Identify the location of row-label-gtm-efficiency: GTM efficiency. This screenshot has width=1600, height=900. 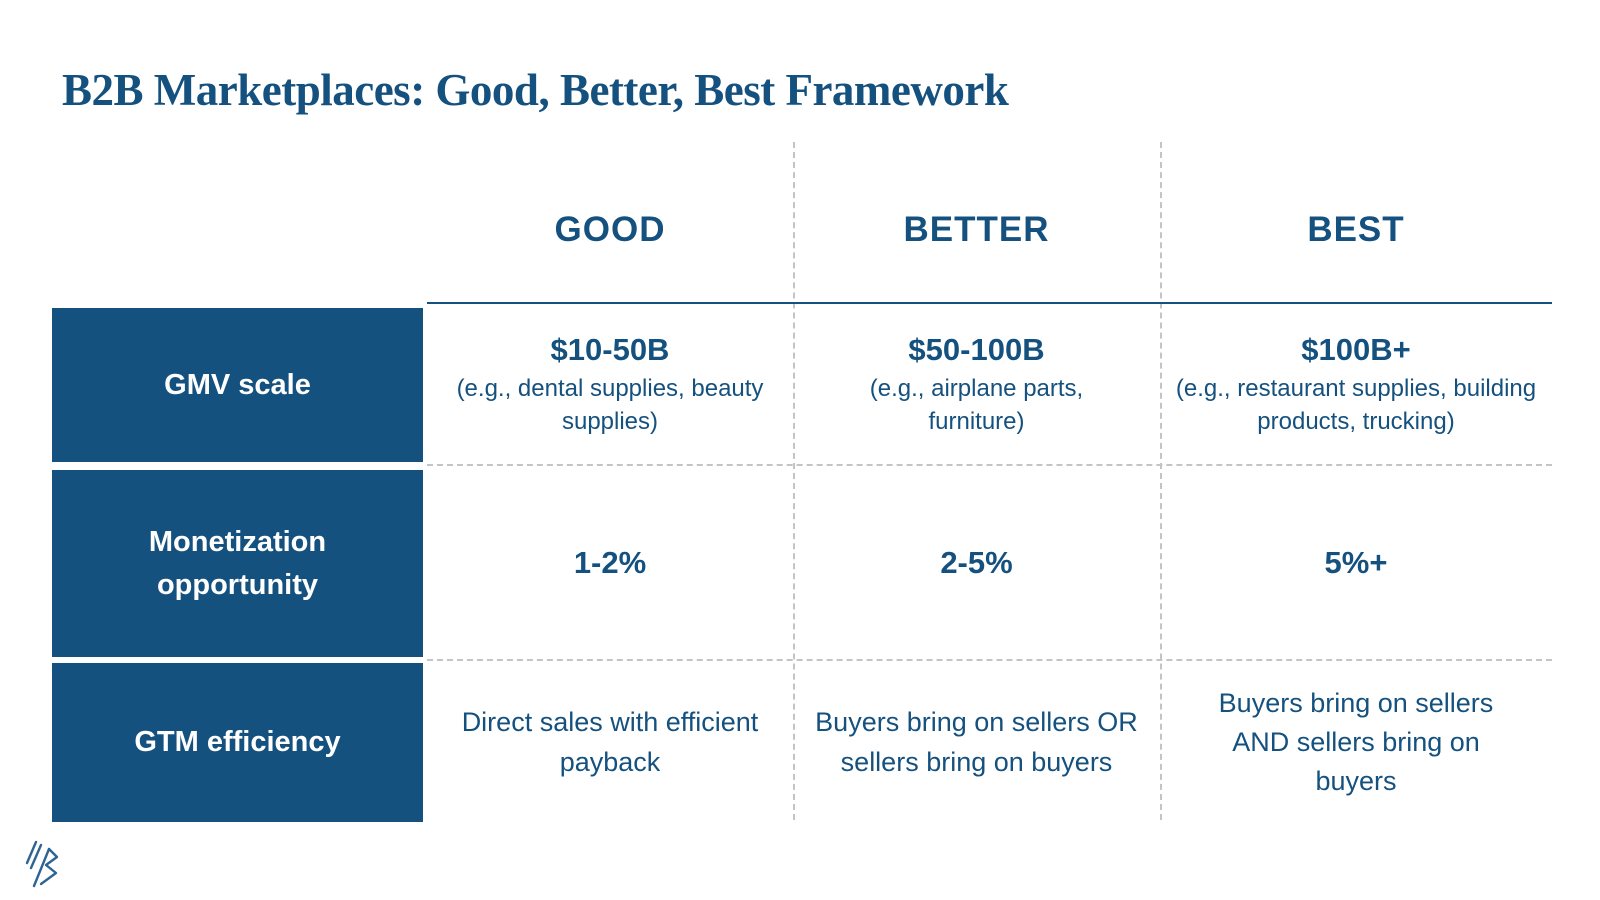
(237, 742).